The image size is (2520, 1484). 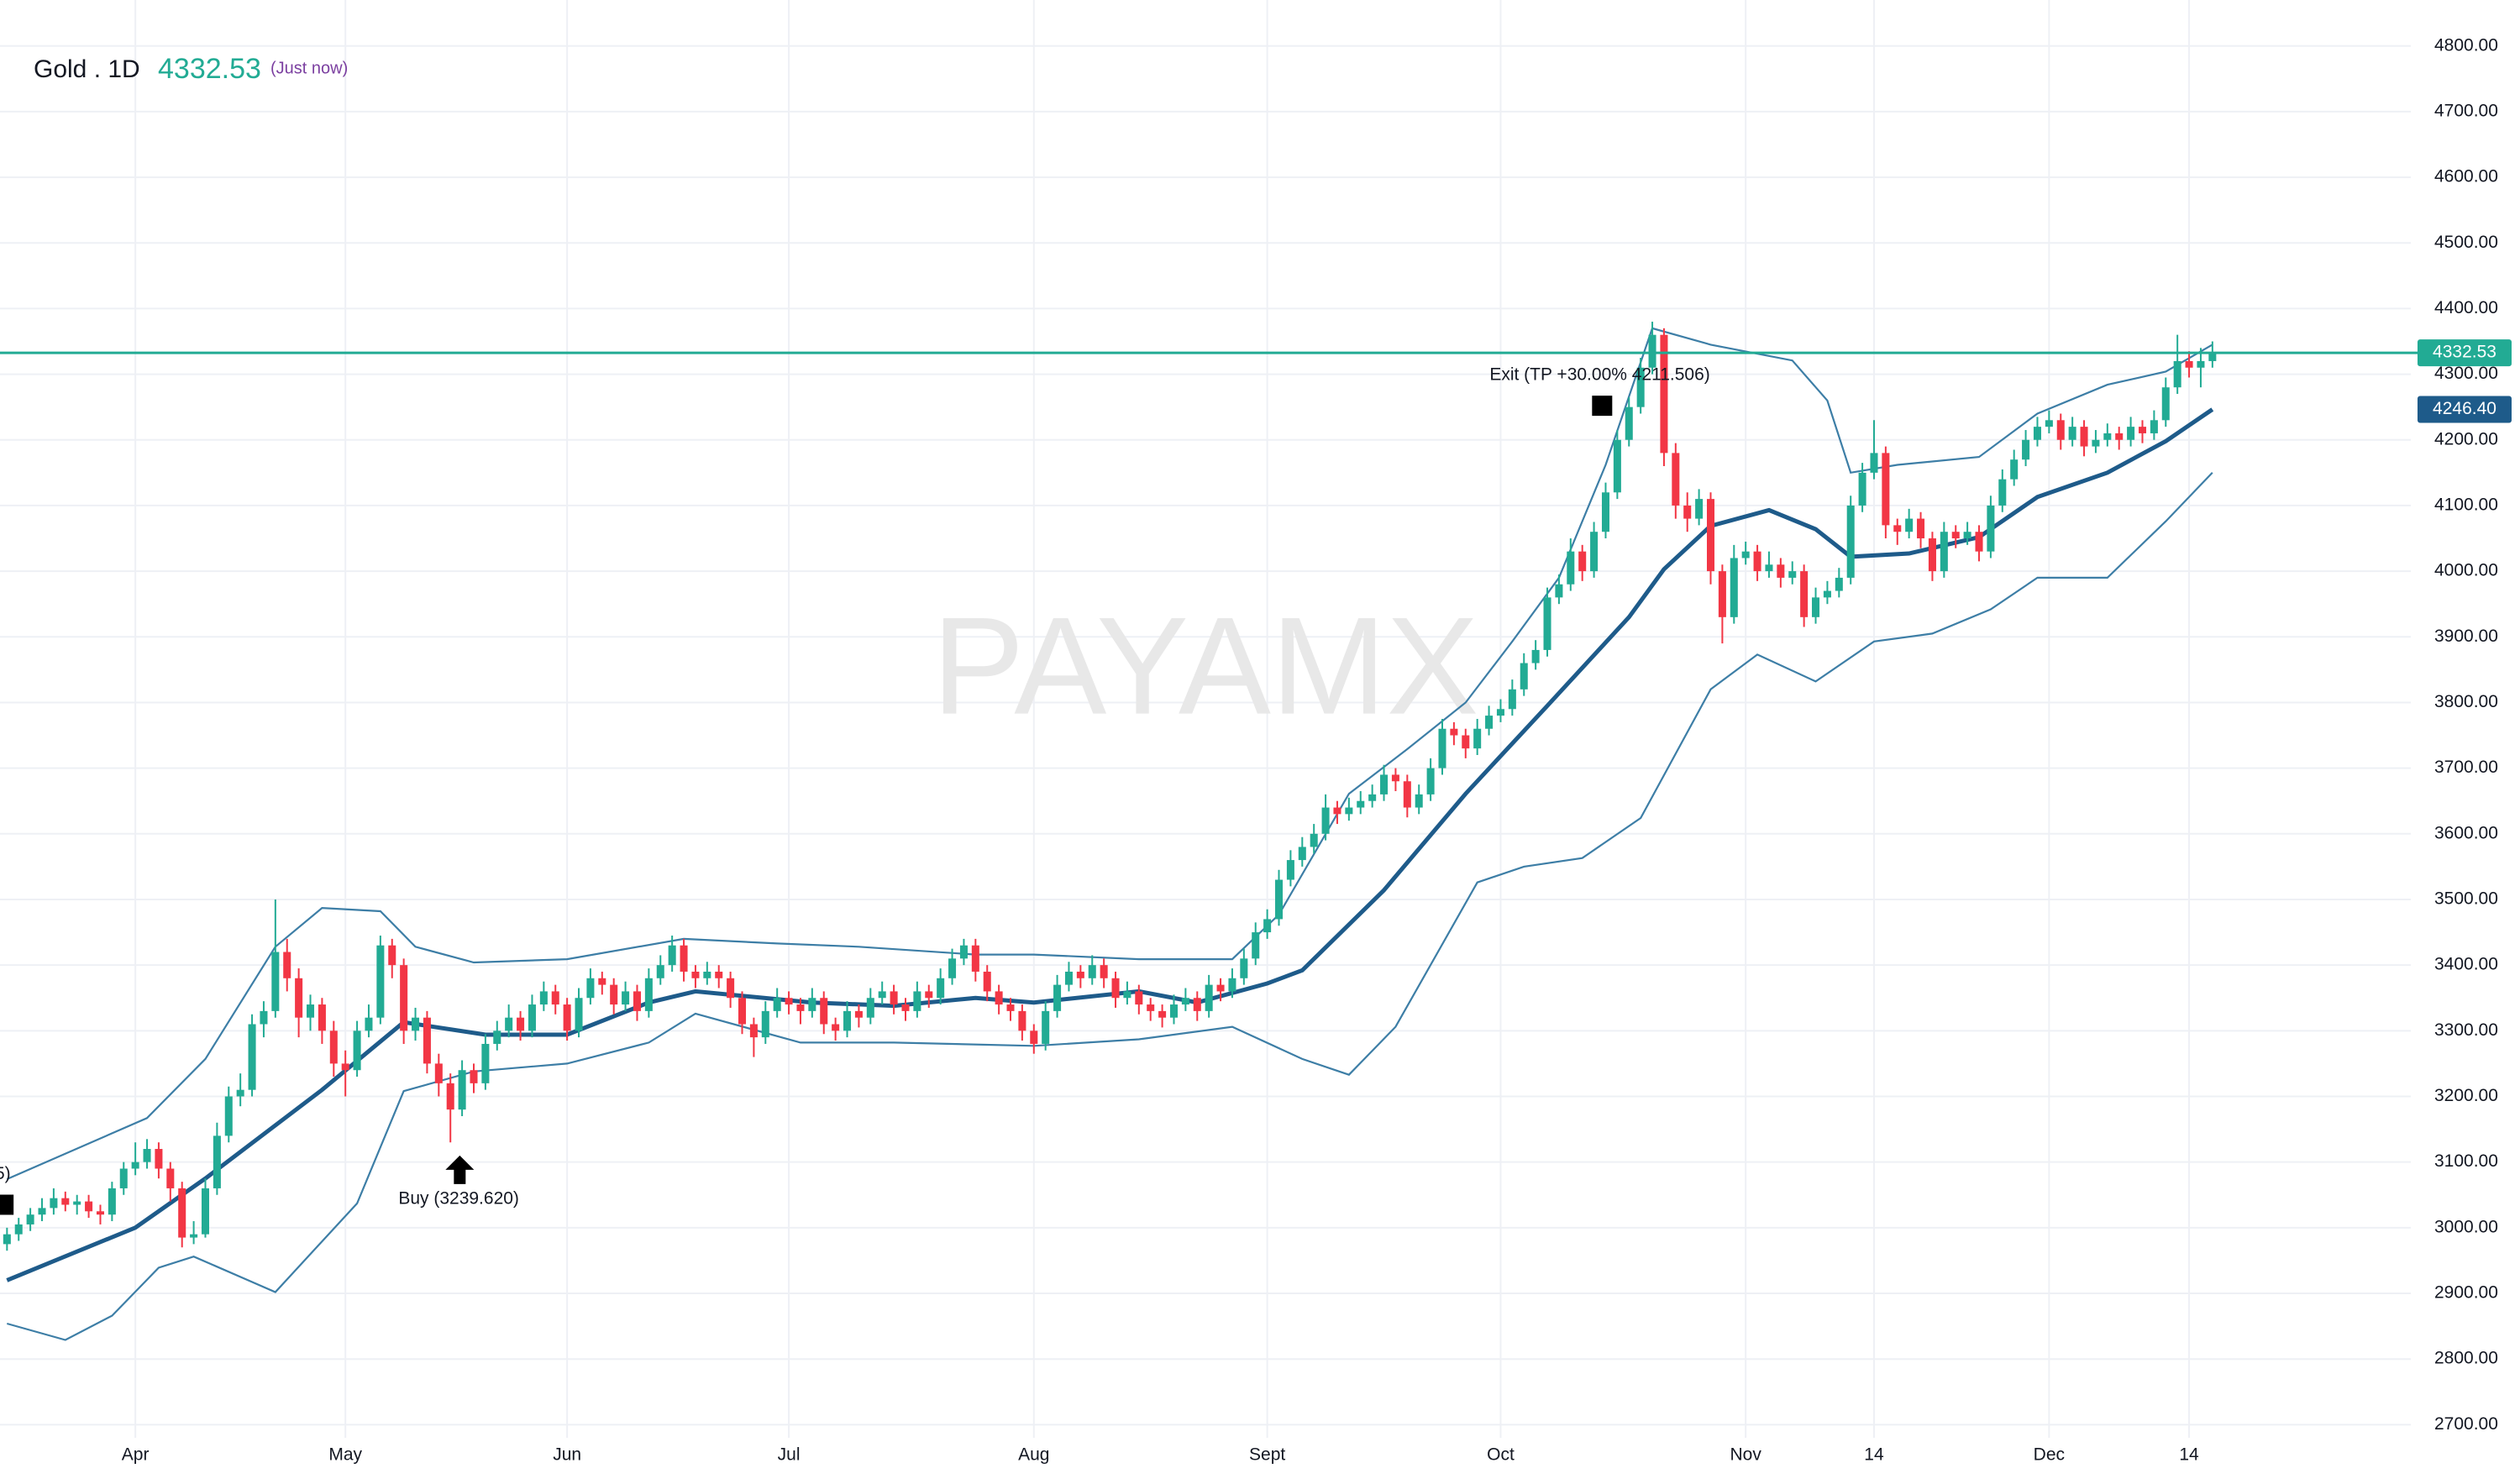 I want to click on symbol: Gold . 1D, so click(x=87, y=69).